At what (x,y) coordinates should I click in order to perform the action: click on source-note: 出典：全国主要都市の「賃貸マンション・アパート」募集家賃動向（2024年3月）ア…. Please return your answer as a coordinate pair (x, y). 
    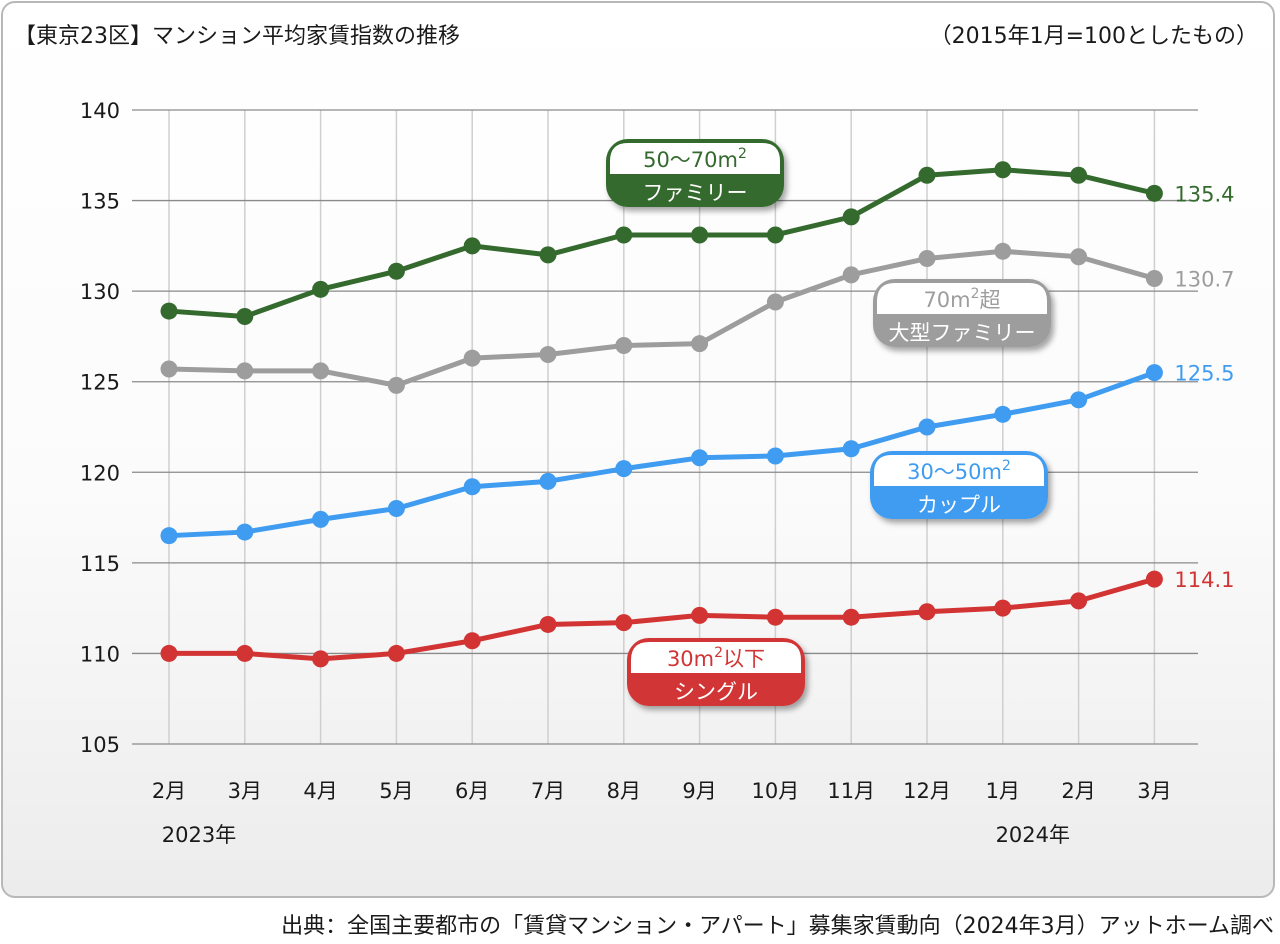
    Looking at the image, I should click on (777, 926).